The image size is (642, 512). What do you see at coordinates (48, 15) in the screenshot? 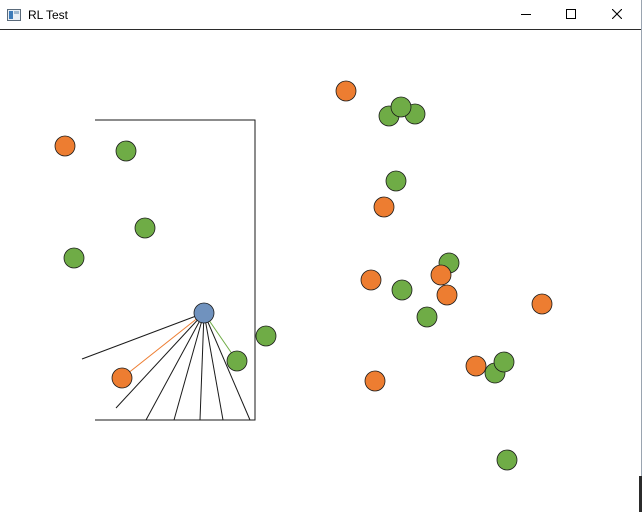
I see `window-title: RL Test` at bounding box center [48, 15].